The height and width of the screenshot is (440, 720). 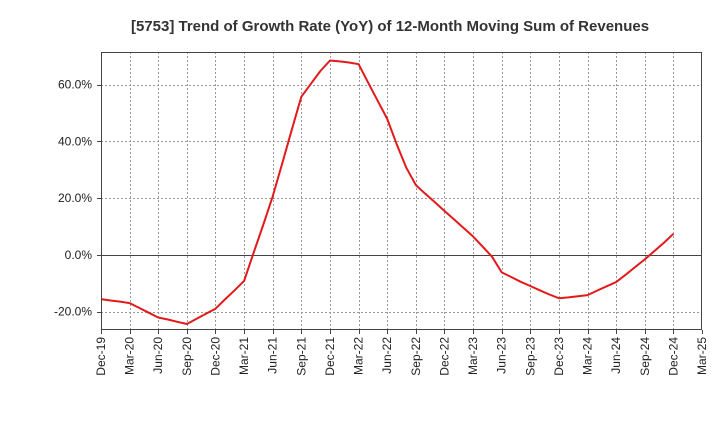 What do you see at coordinates (502, 355) in the screenshot?
I see `x-tick-label: Jun-23` at bounding box center [502, 355].